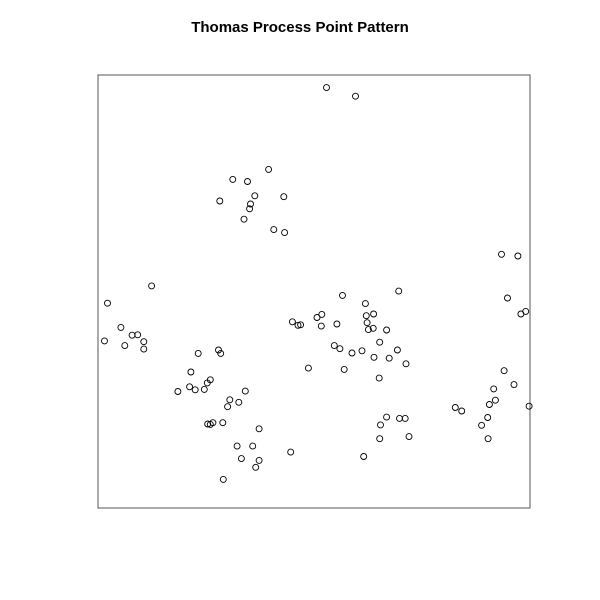 The image size is (600, 600). Describe the element at coordinates (300, 27) in the screenshot. I see `chart-title: Thomas Process Point Pattern` at that location.